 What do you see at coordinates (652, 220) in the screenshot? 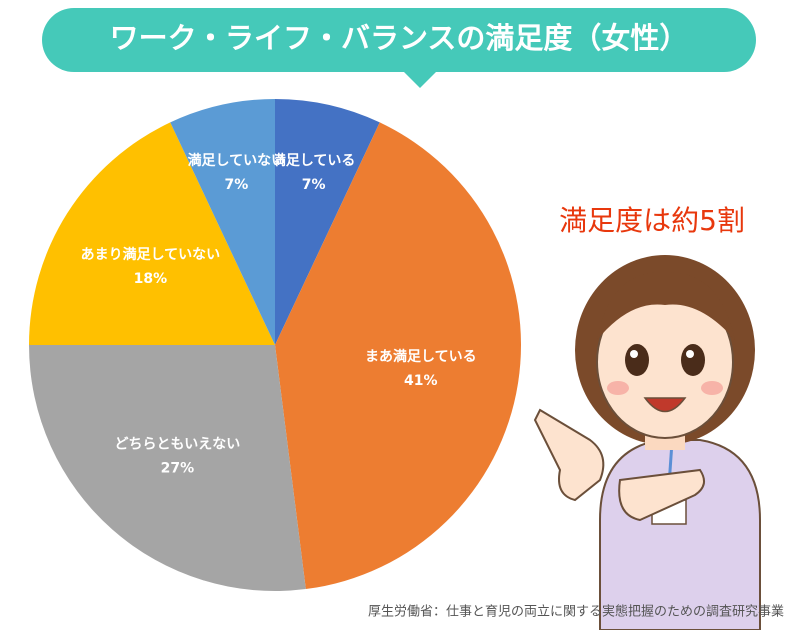
I see `annotation: 満足度は約5割` at bounding box center [652, 220].